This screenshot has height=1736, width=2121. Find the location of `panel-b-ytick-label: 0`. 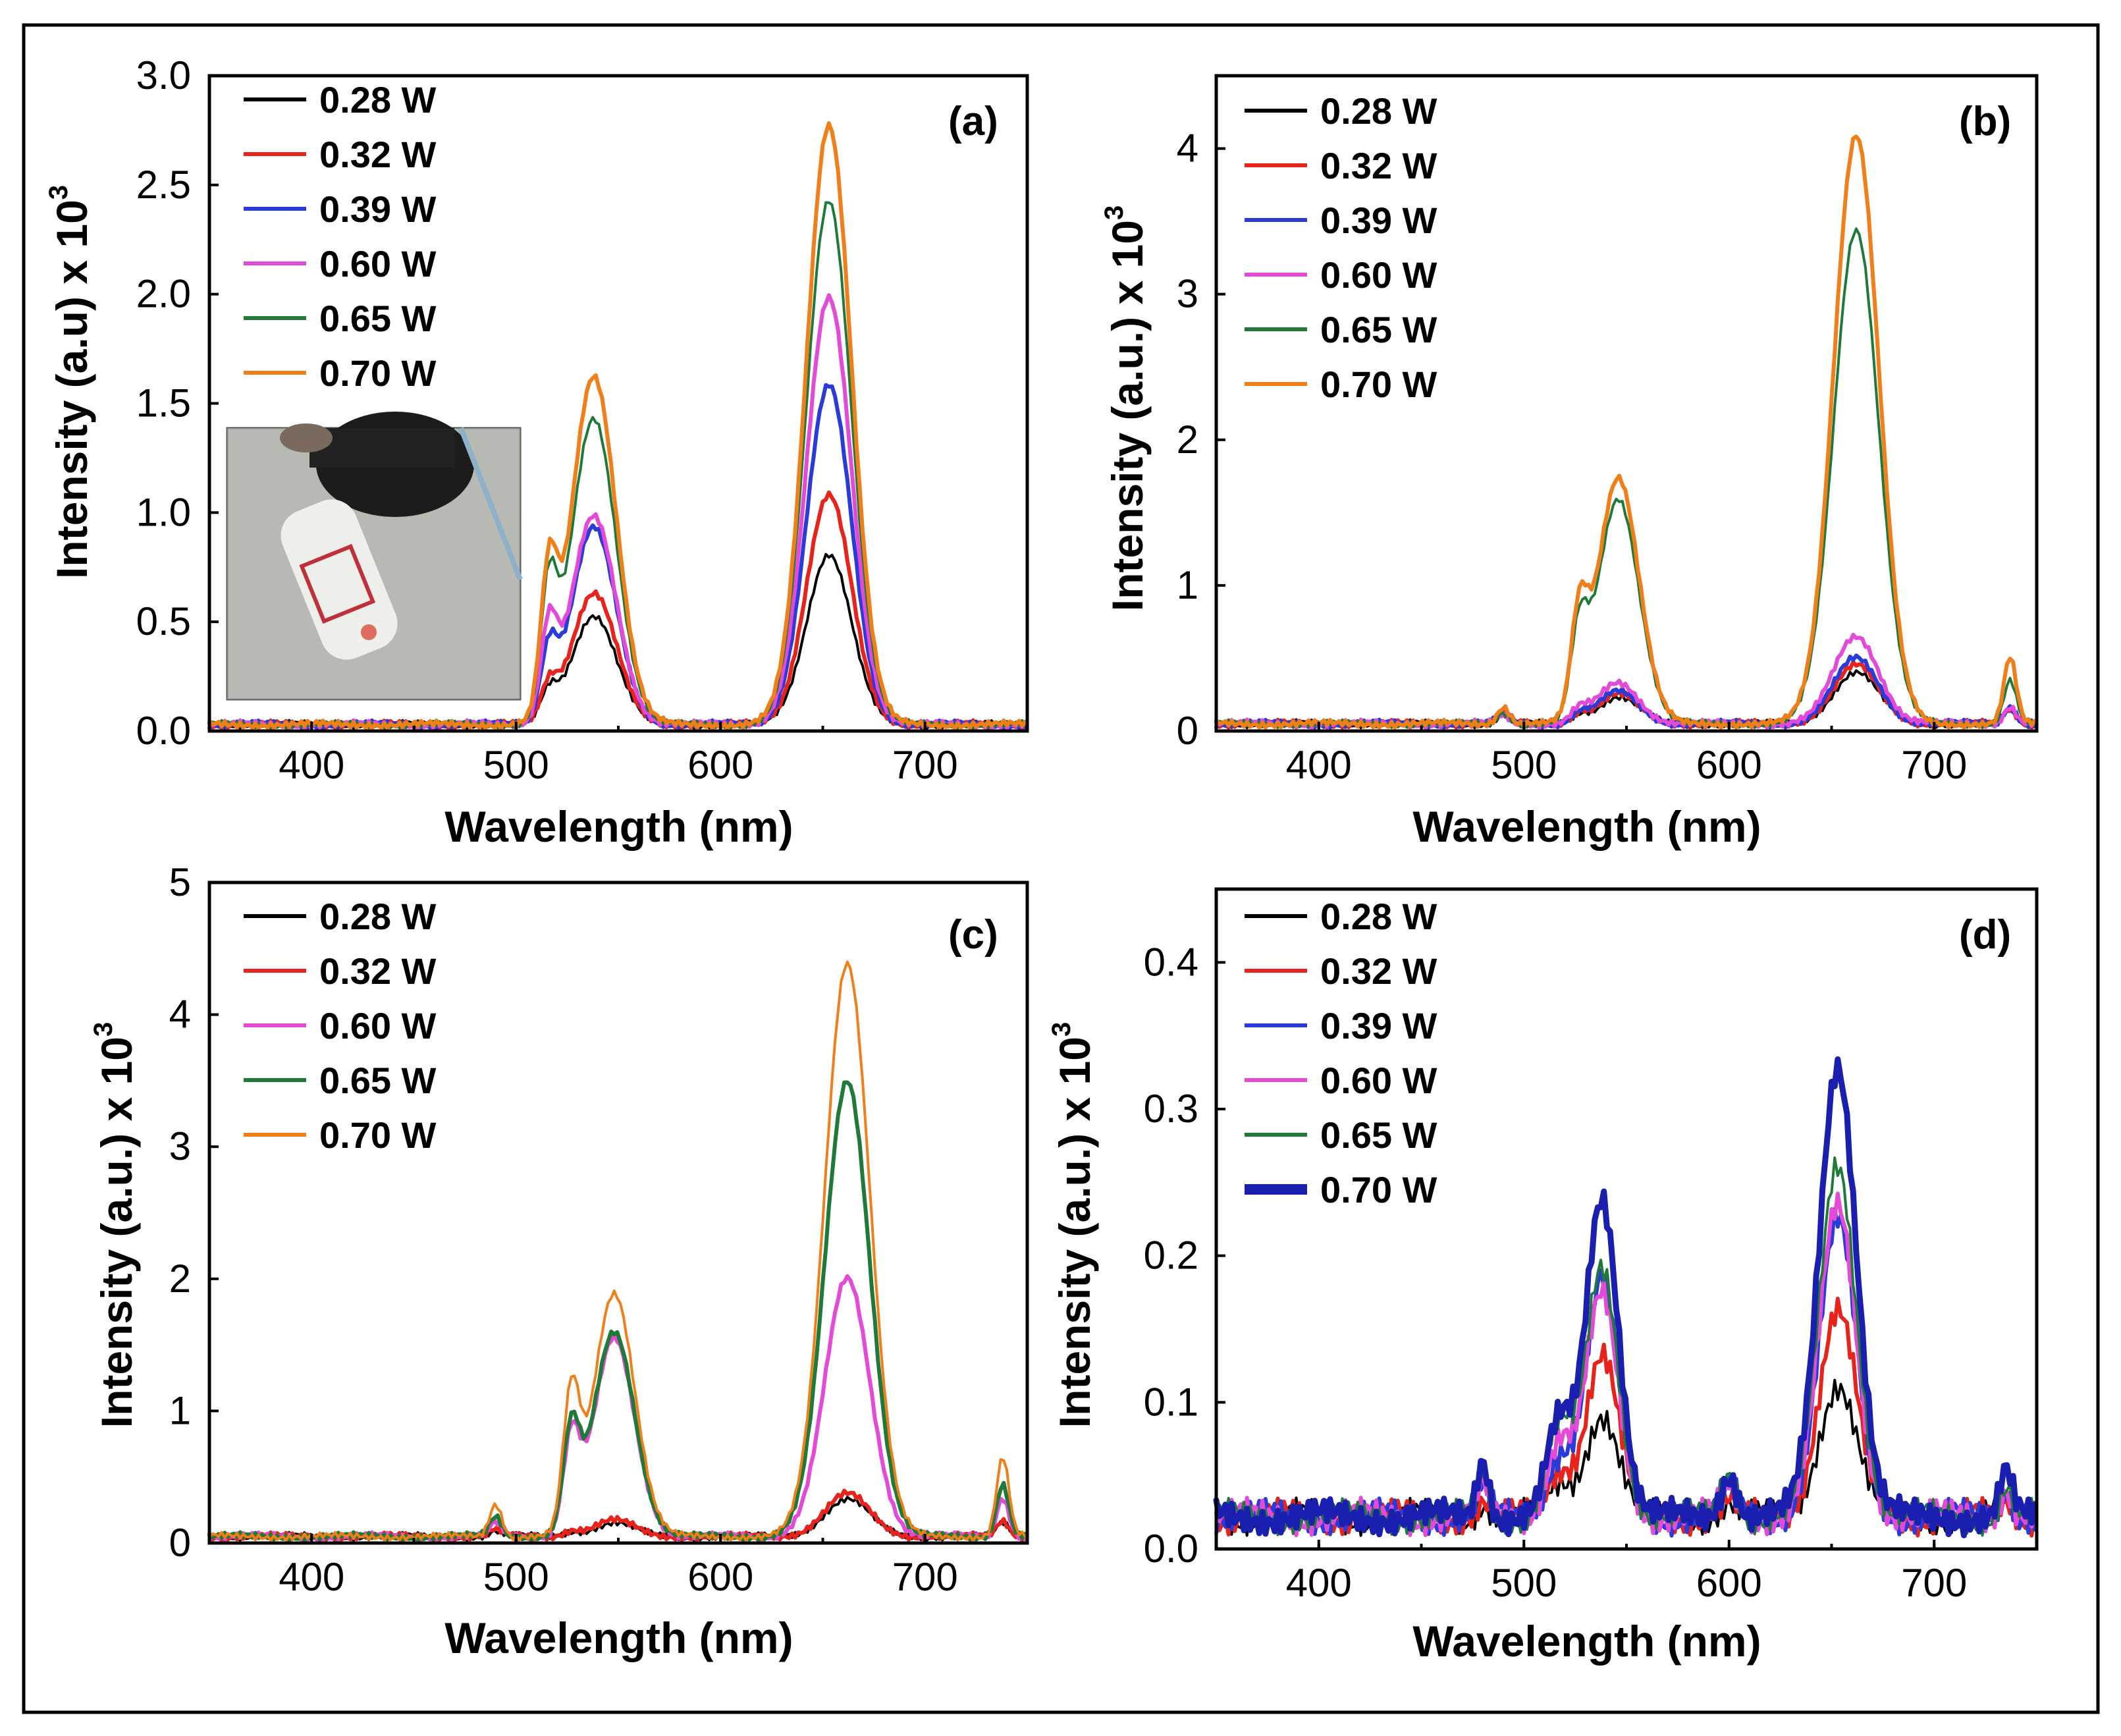

panel-b-ytick-label: 0 is located at coordinates (1187, 731).